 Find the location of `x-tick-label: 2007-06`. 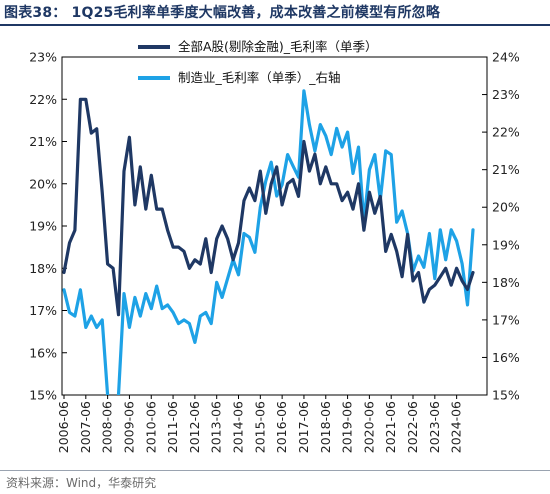

x-tick-label: 2007-06 is located at coordinates (85, 427).